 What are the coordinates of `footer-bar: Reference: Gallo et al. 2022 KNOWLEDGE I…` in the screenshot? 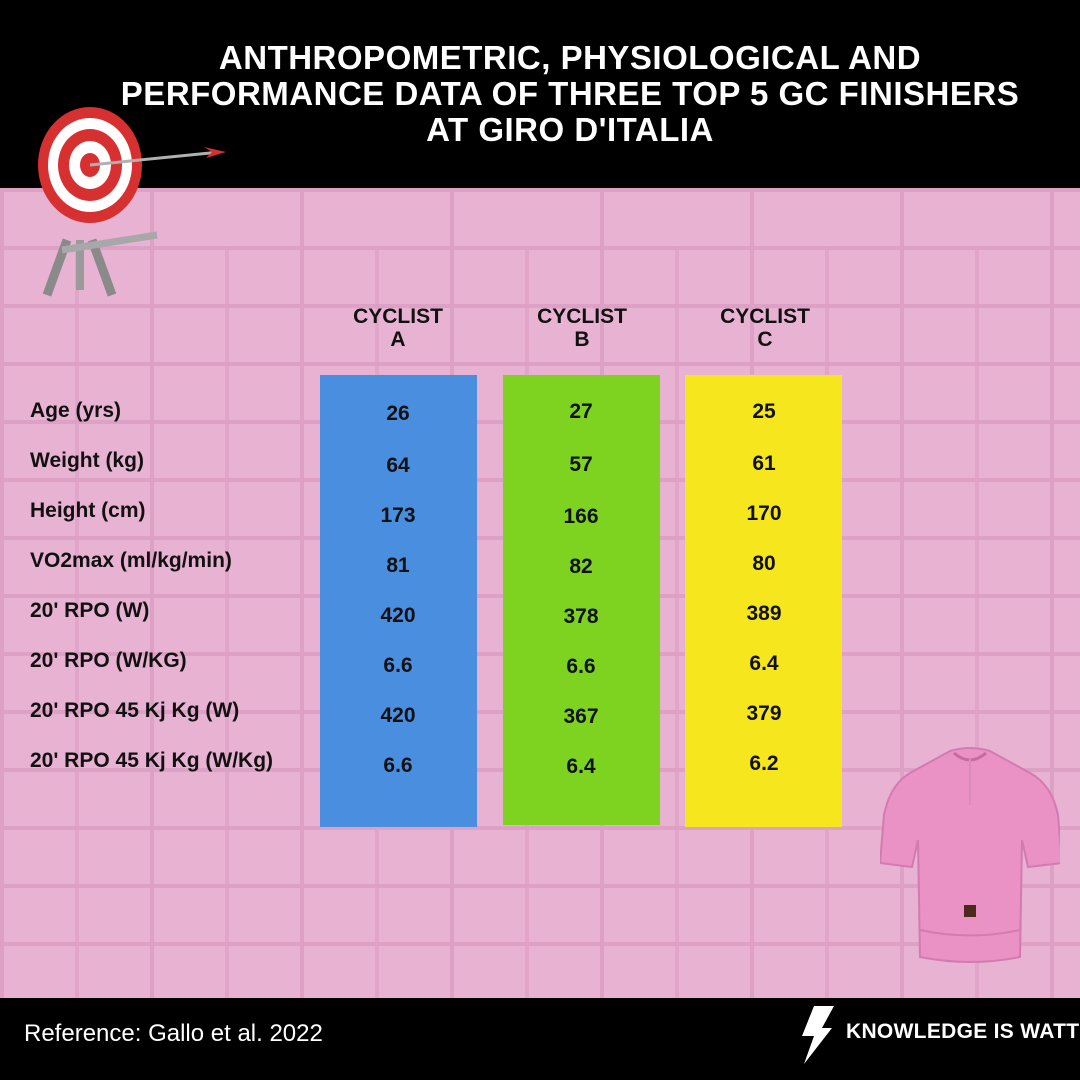 It's located at (540, 1039).